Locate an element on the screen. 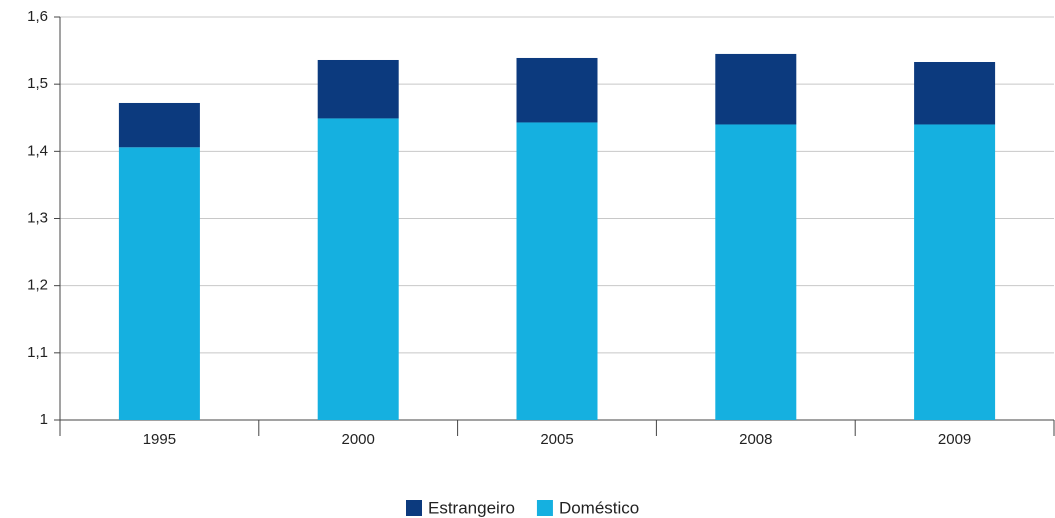 The width and height of the screenshot is (1055, 518). y-tick-label: 1,2 is located at coordinates (37, 285).